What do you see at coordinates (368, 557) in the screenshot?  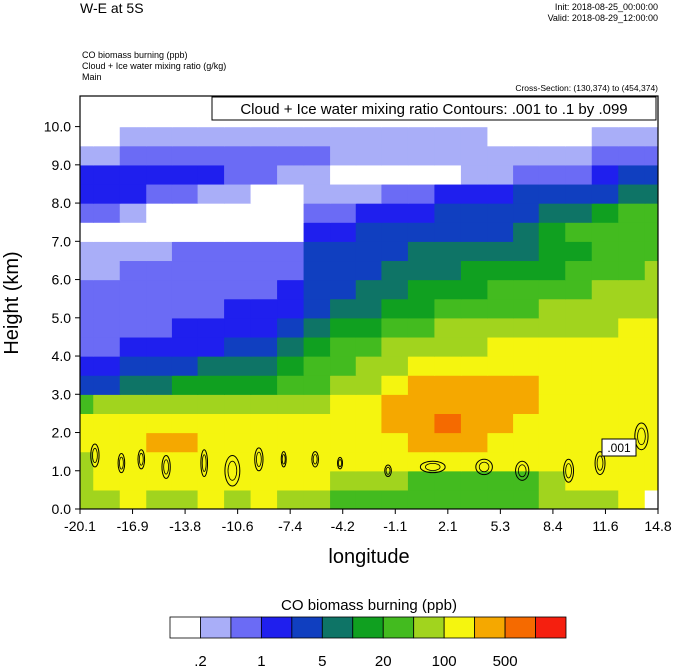 I see `x-axis-label: longitude` at bounding box center [368, 557].